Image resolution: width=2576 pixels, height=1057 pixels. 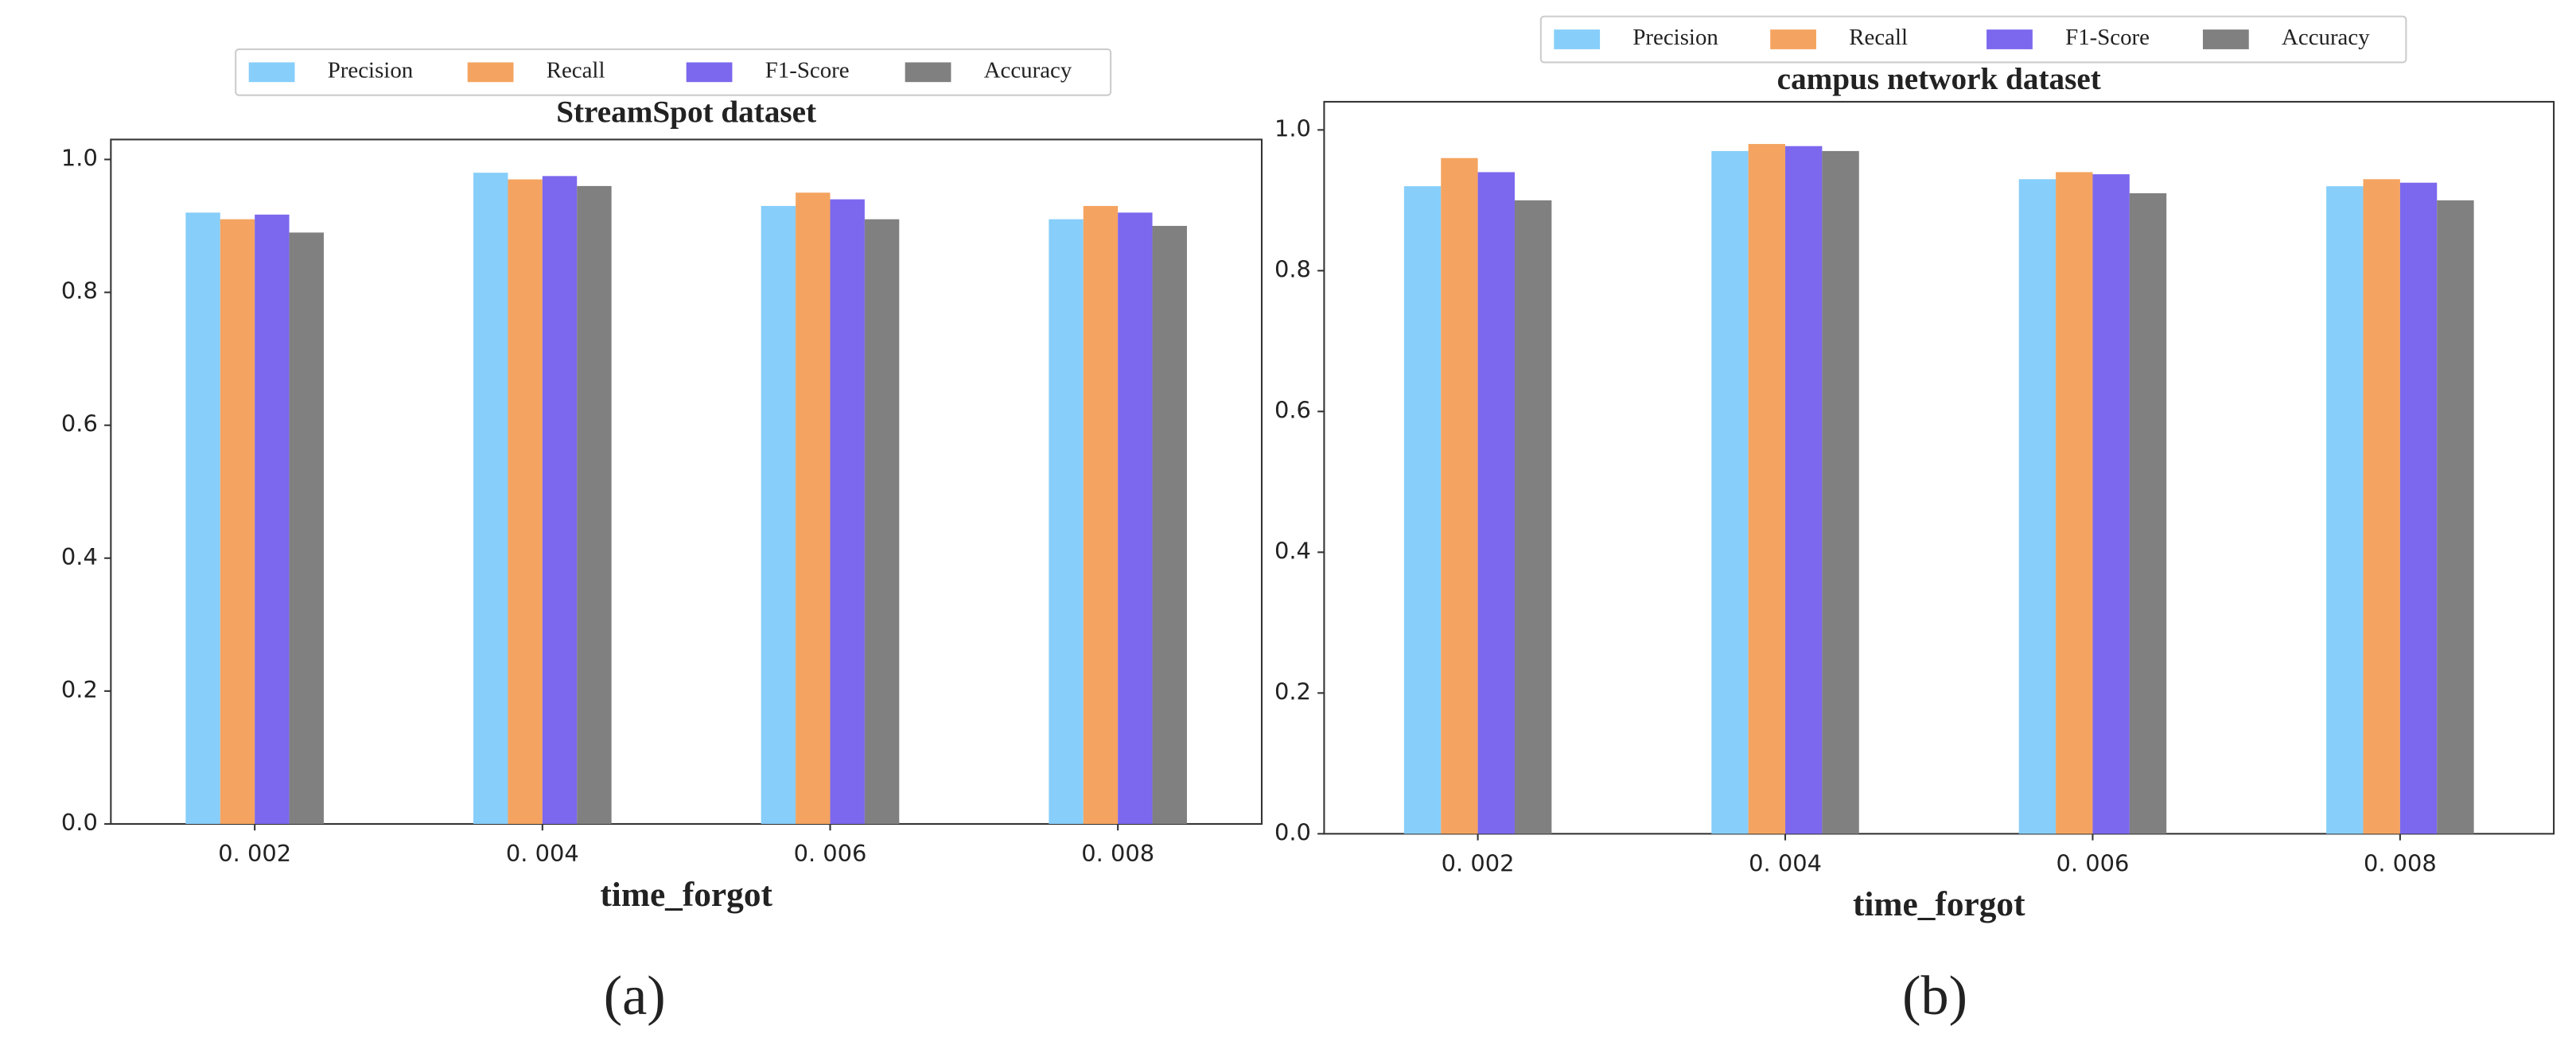 What do you see at coordinates (686, 112) in the screenshot?
I see `chart-title: StreamSpot dataset` at bounding box center [686, 112].